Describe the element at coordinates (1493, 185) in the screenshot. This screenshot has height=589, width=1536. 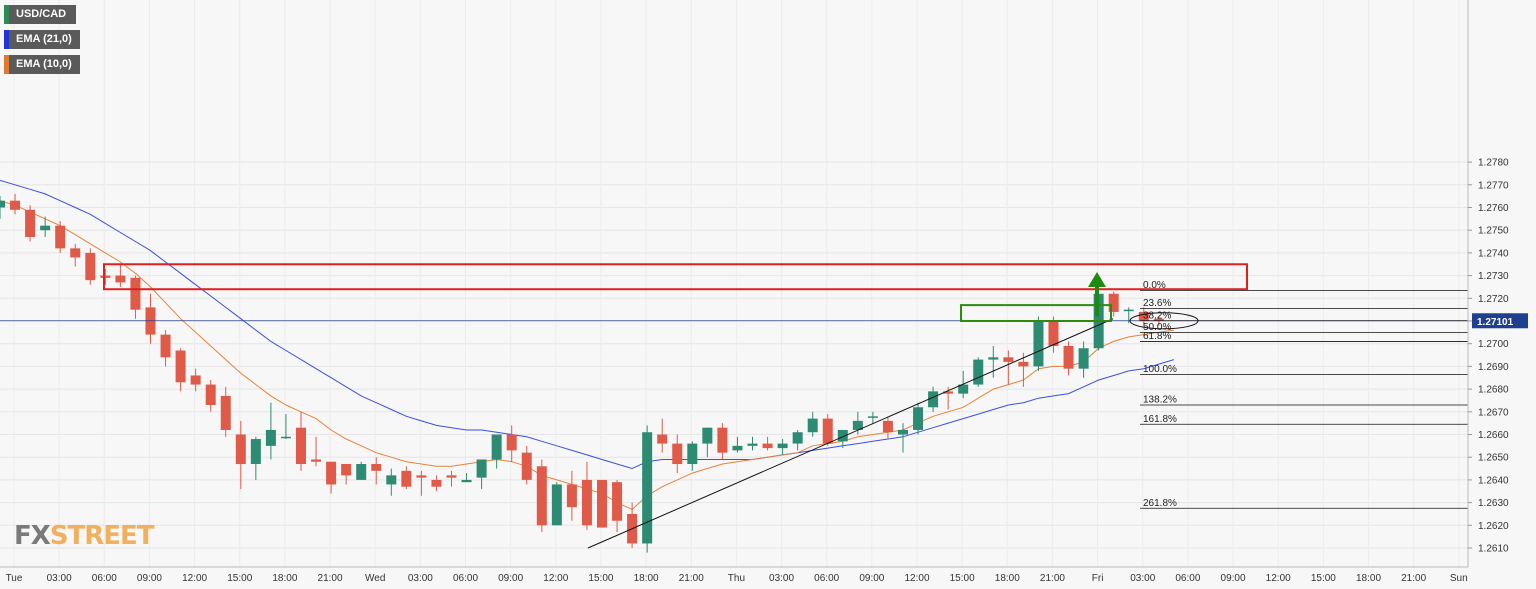
I see `price-tick-label: 1.2770` at that location.